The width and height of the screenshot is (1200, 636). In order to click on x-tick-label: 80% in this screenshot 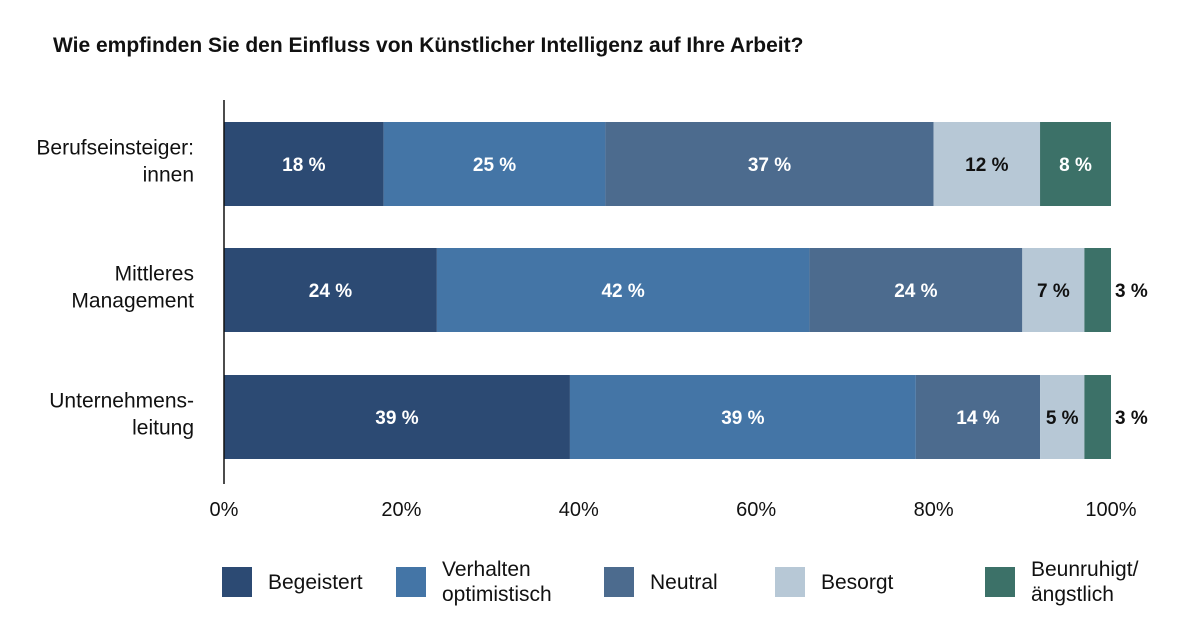, I will do `click(934, 510)`.